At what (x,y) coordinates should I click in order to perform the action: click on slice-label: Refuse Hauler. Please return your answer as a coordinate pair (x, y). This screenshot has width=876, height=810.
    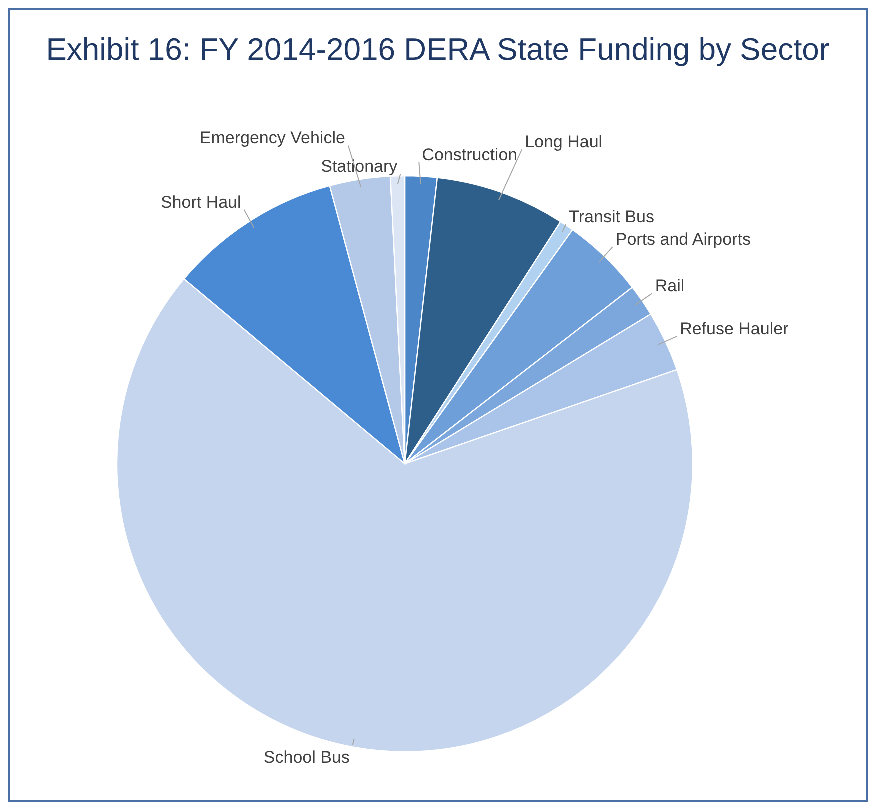
    Looking at the image, I should click on (735, 329).